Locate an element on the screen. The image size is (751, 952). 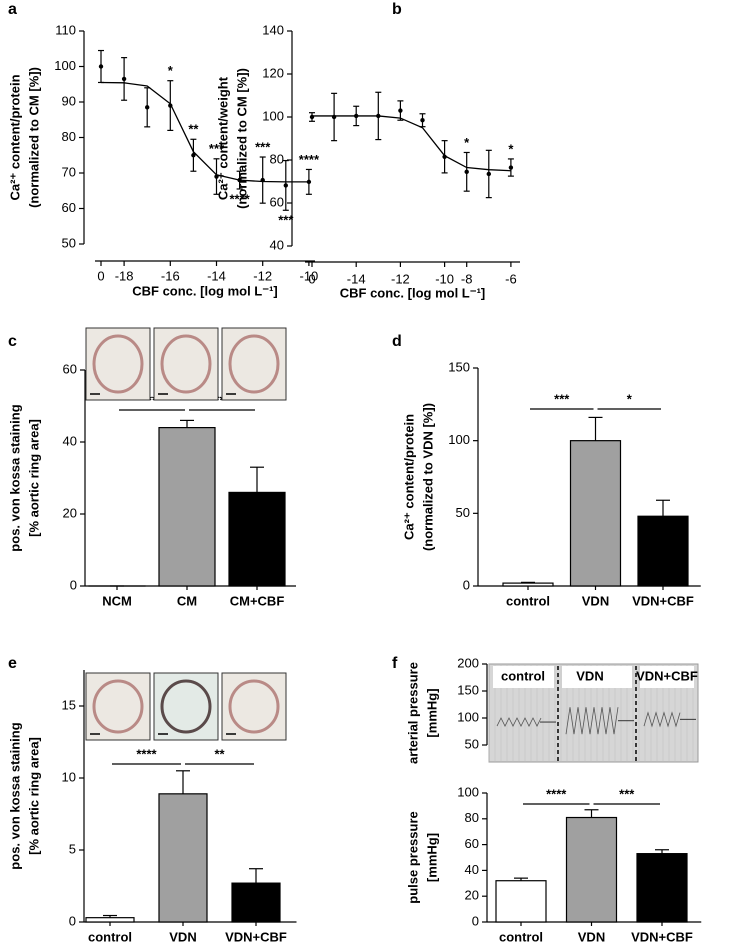
x-tick-label: -6 is located at coordinates (511, 278).